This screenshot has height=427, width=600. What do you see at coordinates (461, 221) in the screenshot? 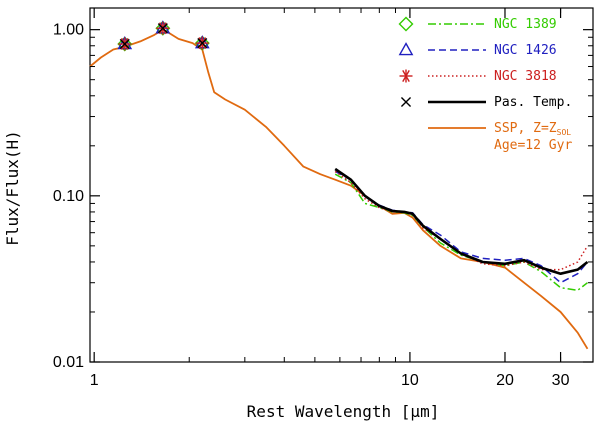
I see `series-line-pas-temp-` at bounding box center [461, 221].